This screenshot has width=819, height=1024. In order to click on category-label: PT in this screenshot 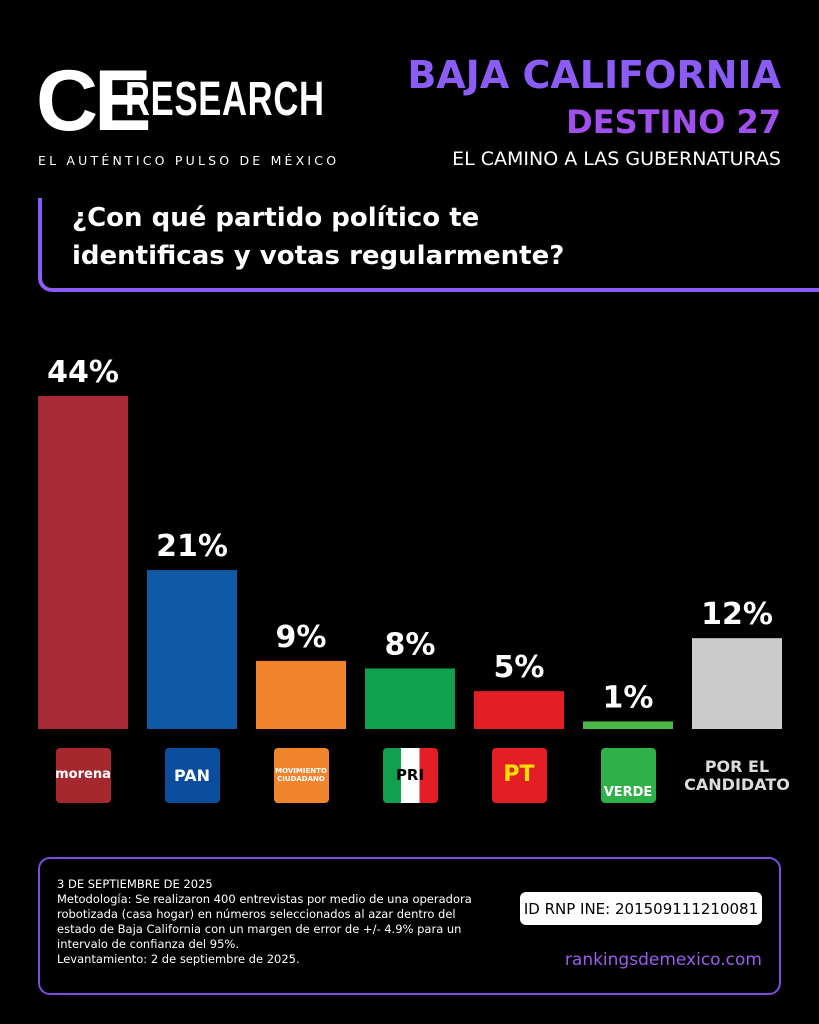, I will do `click(519, 775)`.